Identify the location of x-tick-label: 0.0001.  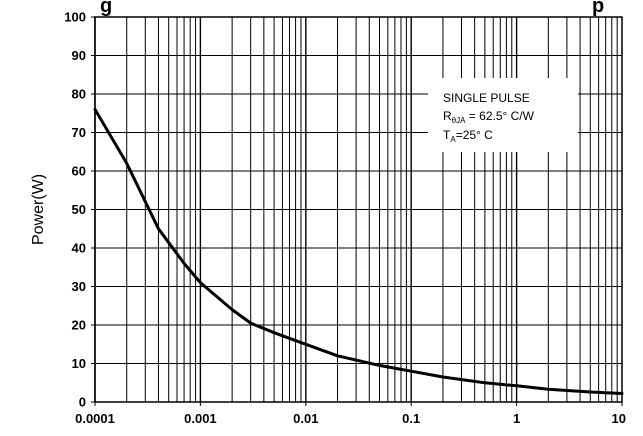
(95, 418).